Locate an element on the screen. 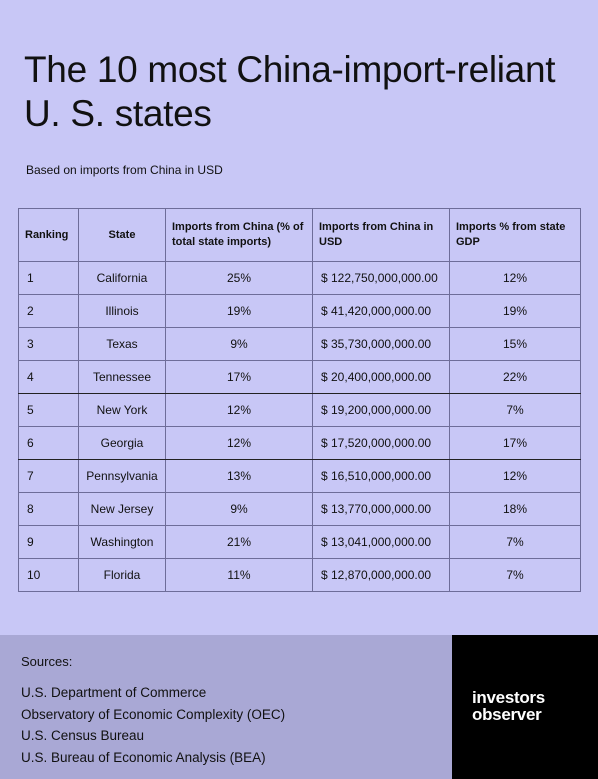  table-cell: 8 is located at coordinates (48, 509).